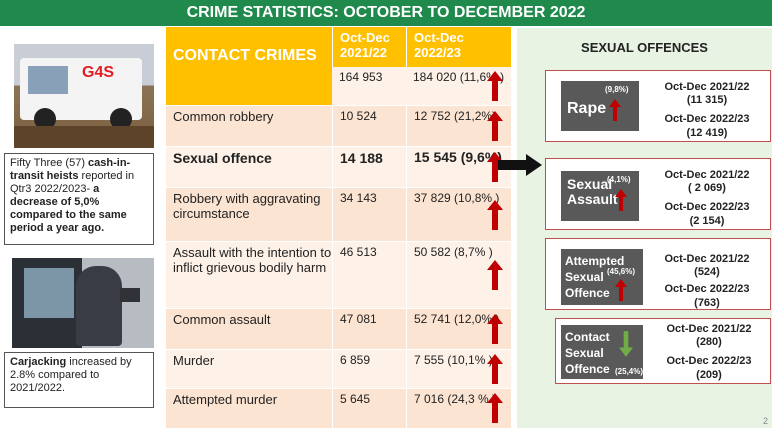  Describe the element at coordinates (617, 89) in the screenshot. I see `offence-pct: (9,8%)` at that location.